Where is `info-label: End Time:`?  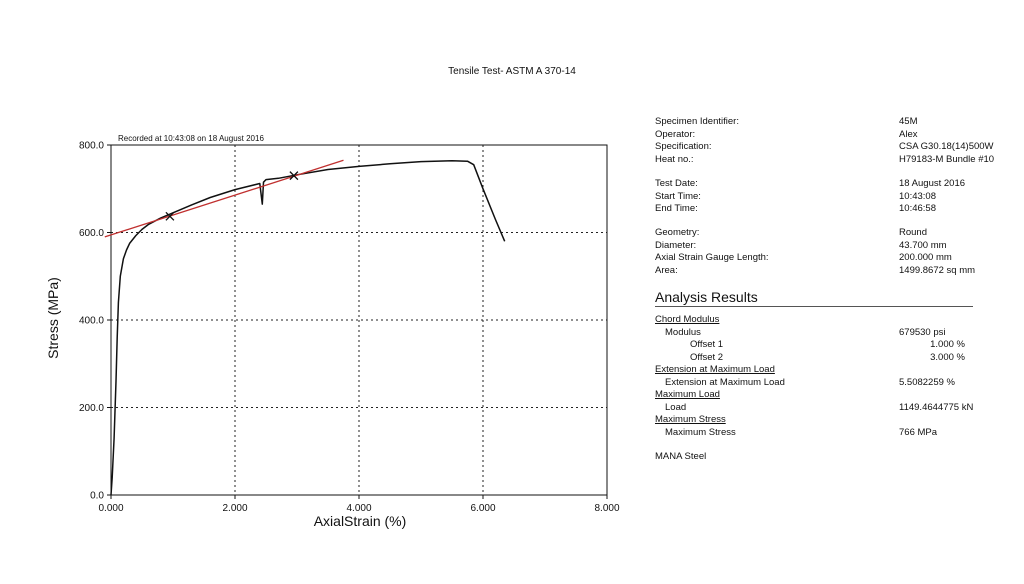
info-label: End Time: is located at coordinates (676, 208).